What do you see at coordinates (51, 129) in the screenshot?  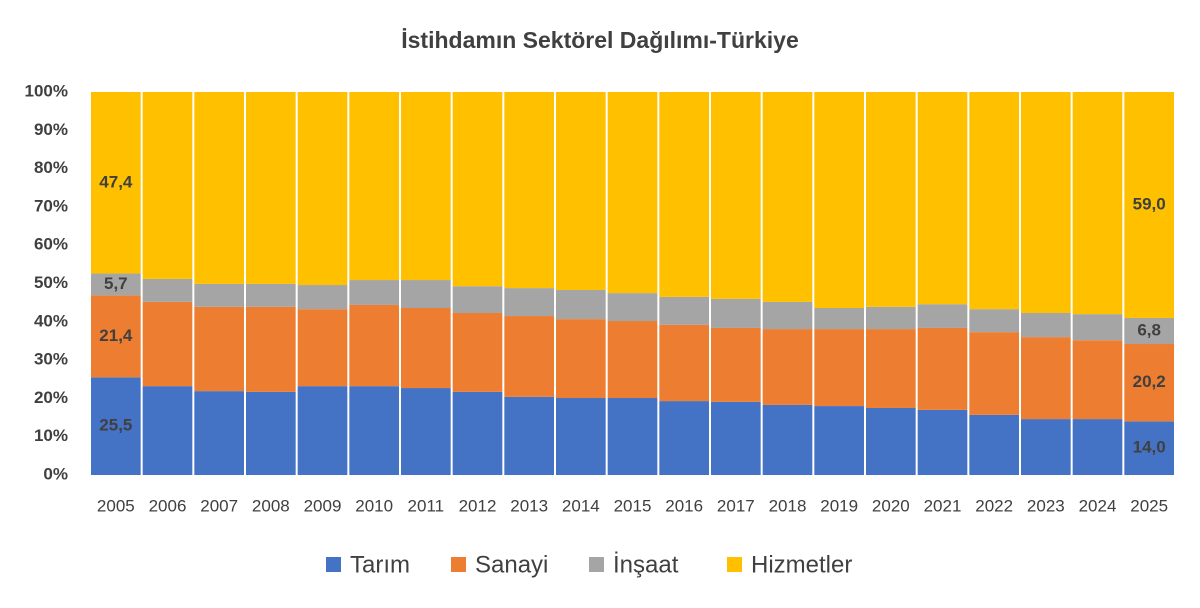 I see `y-tick-label: 90%` at bounding box center [51, 129].